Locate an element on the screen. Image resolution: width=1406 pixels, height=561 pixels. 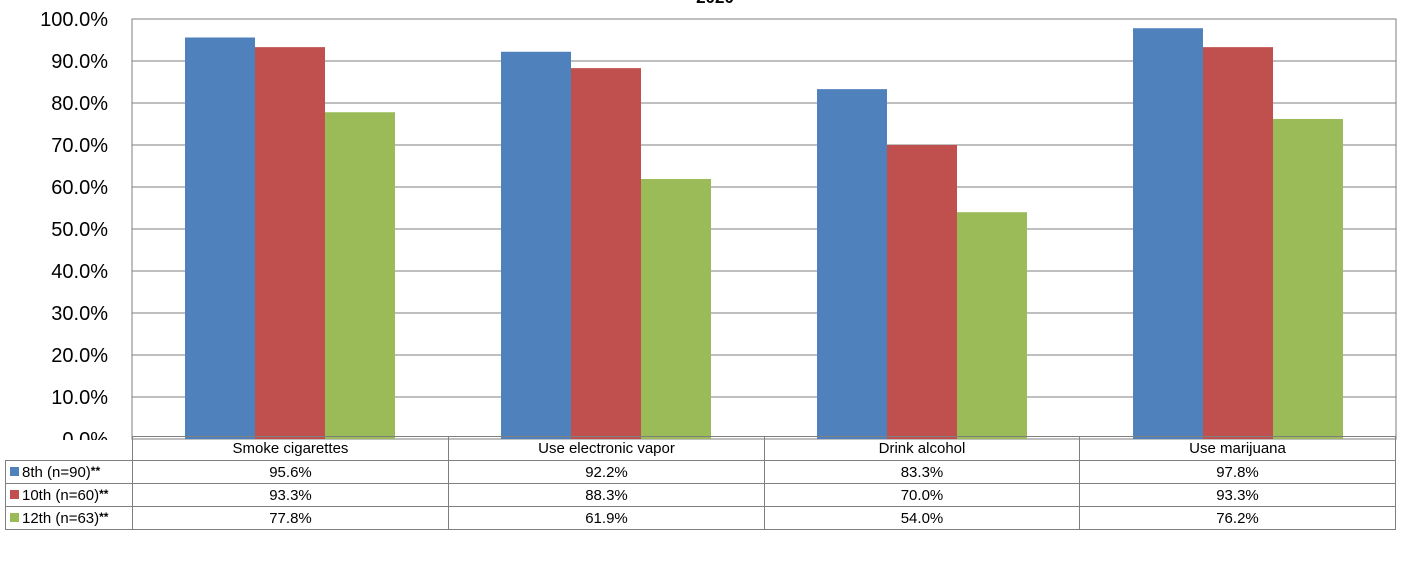
table-row: 12th (n=63)** 77.8% 61.9% 54.0% 76.2% is located at coordinates (700, 518).